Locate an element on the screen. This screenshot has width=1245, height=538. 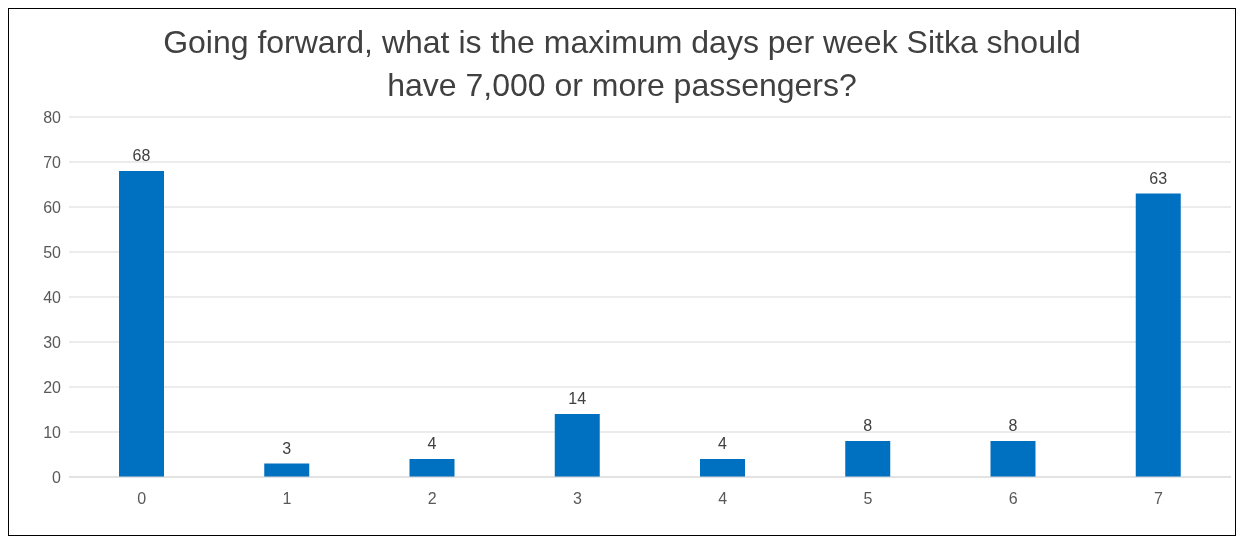
y-tick-label: 50 is located at coordinates (52, 252).